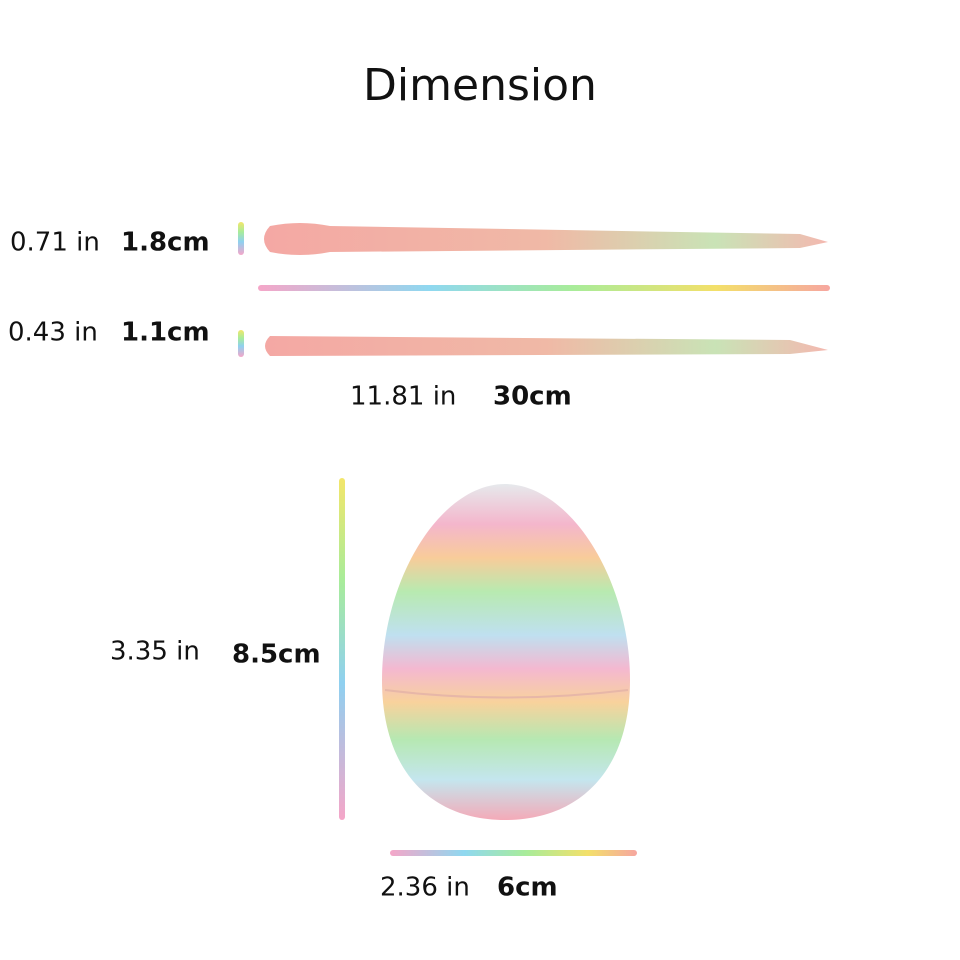 The width and height of the screenshot is (960, 960). I want to click on egg-seam, so click(506, 694).